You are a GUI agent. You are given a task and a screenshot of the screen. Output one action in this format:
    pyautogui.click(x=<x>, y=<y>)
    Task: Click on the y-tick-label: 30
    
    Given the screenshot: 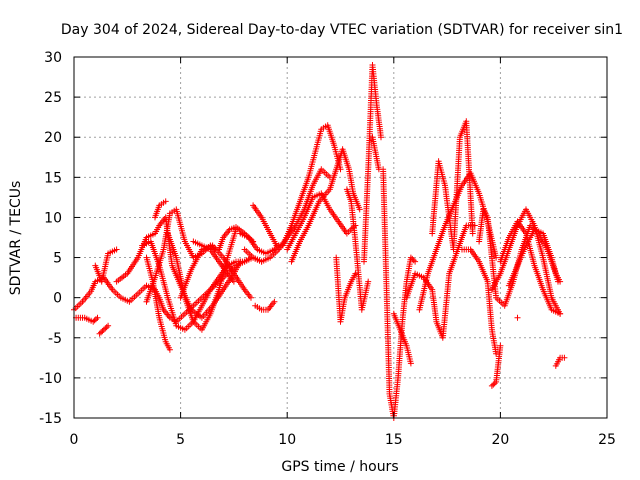 What is the action you would take?
    pyautogui.click(x=53, y=58)
    